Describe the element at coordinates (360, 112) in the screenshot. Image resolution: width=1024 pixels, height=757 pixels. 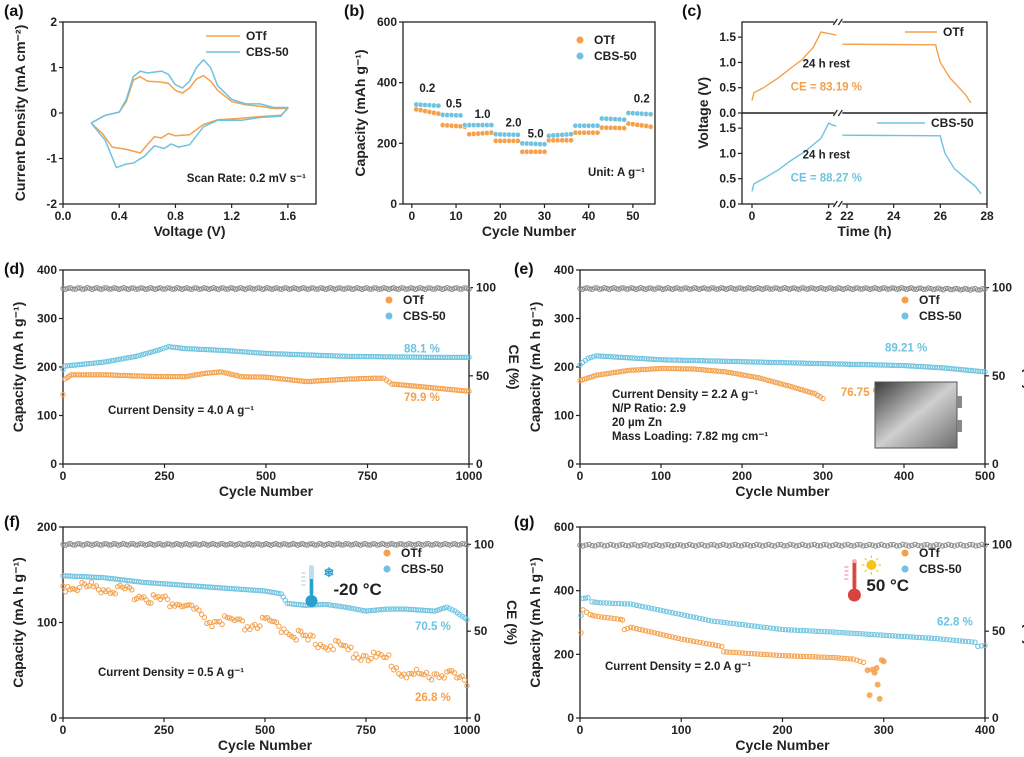
I see `y-axis-label: Capacity (mAh g⁻¹)` at that location.